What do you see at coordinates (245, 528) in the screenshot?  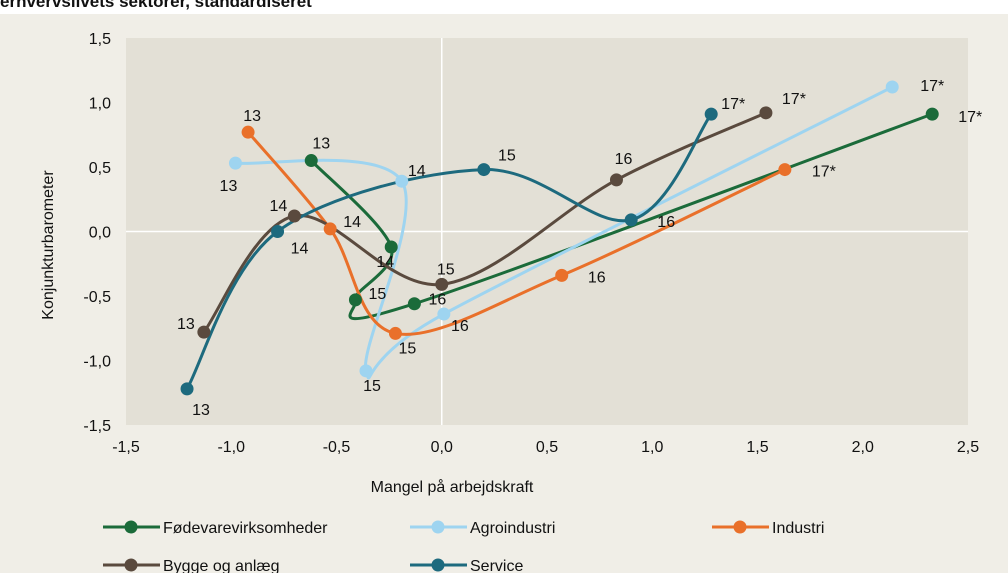 I see `legend-label: Fødevarevirksomheder` at bounding box center [245, 528].